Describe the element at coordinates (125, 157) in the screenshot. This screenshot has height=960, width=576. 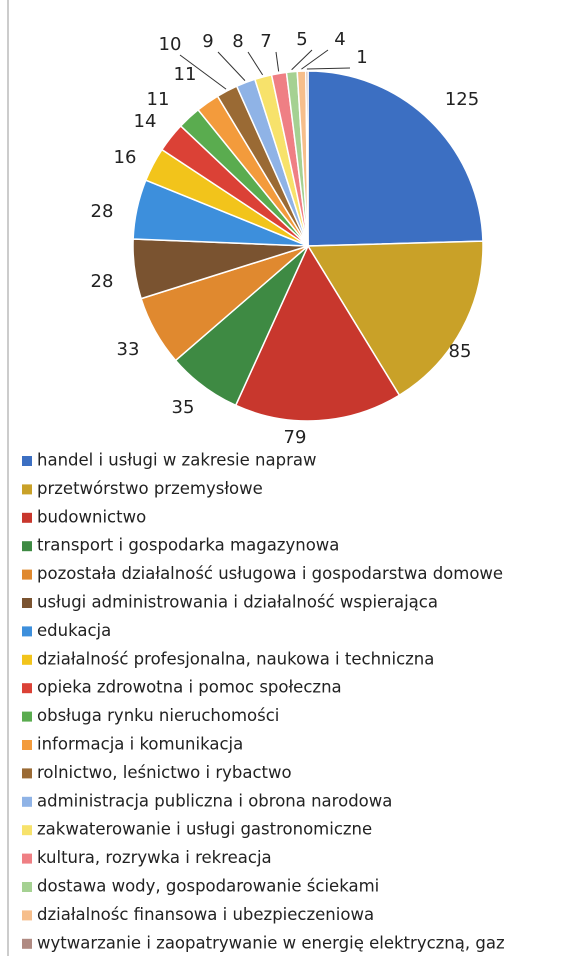
I see `data-label: 16` at that location.